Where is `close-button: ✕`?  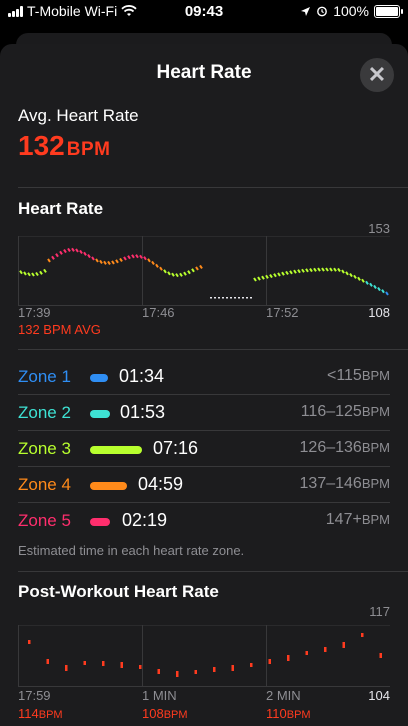
close-button: ✕ is located at coordinates (377, 75).